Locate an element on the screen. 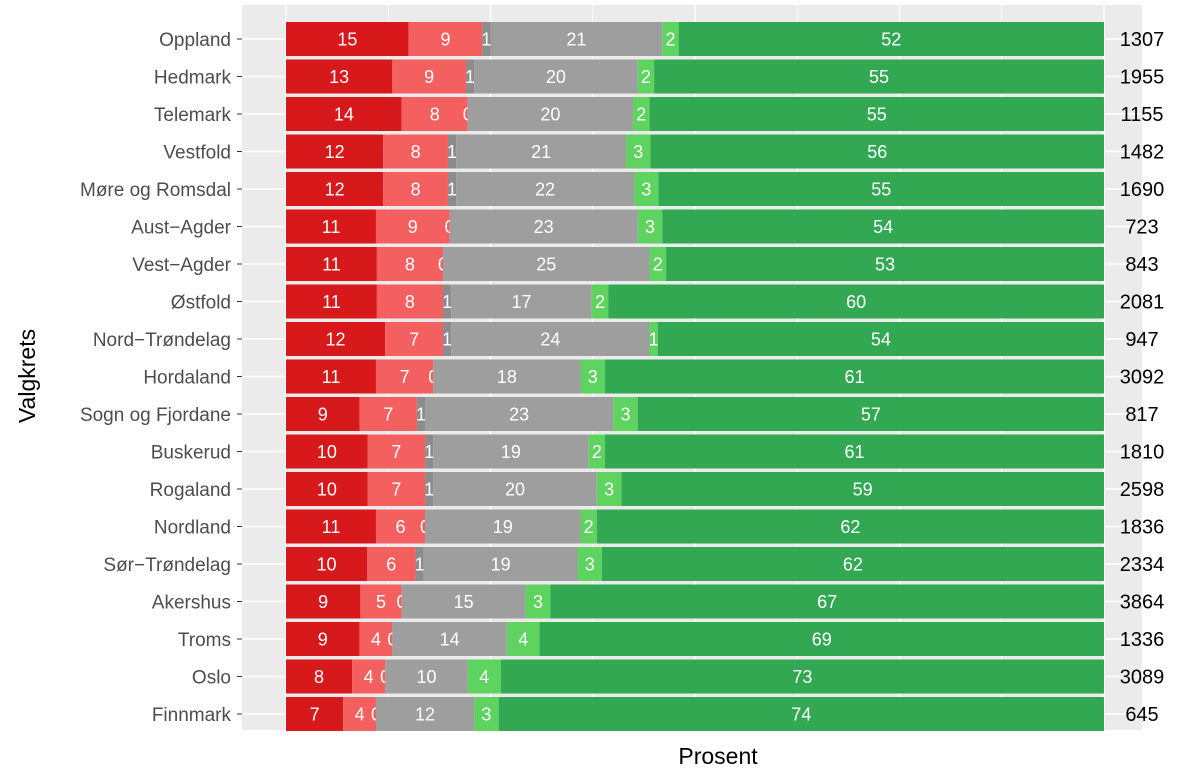  bar-row: 12 8 1 22 3 55 is located at coordinates (695, 189).